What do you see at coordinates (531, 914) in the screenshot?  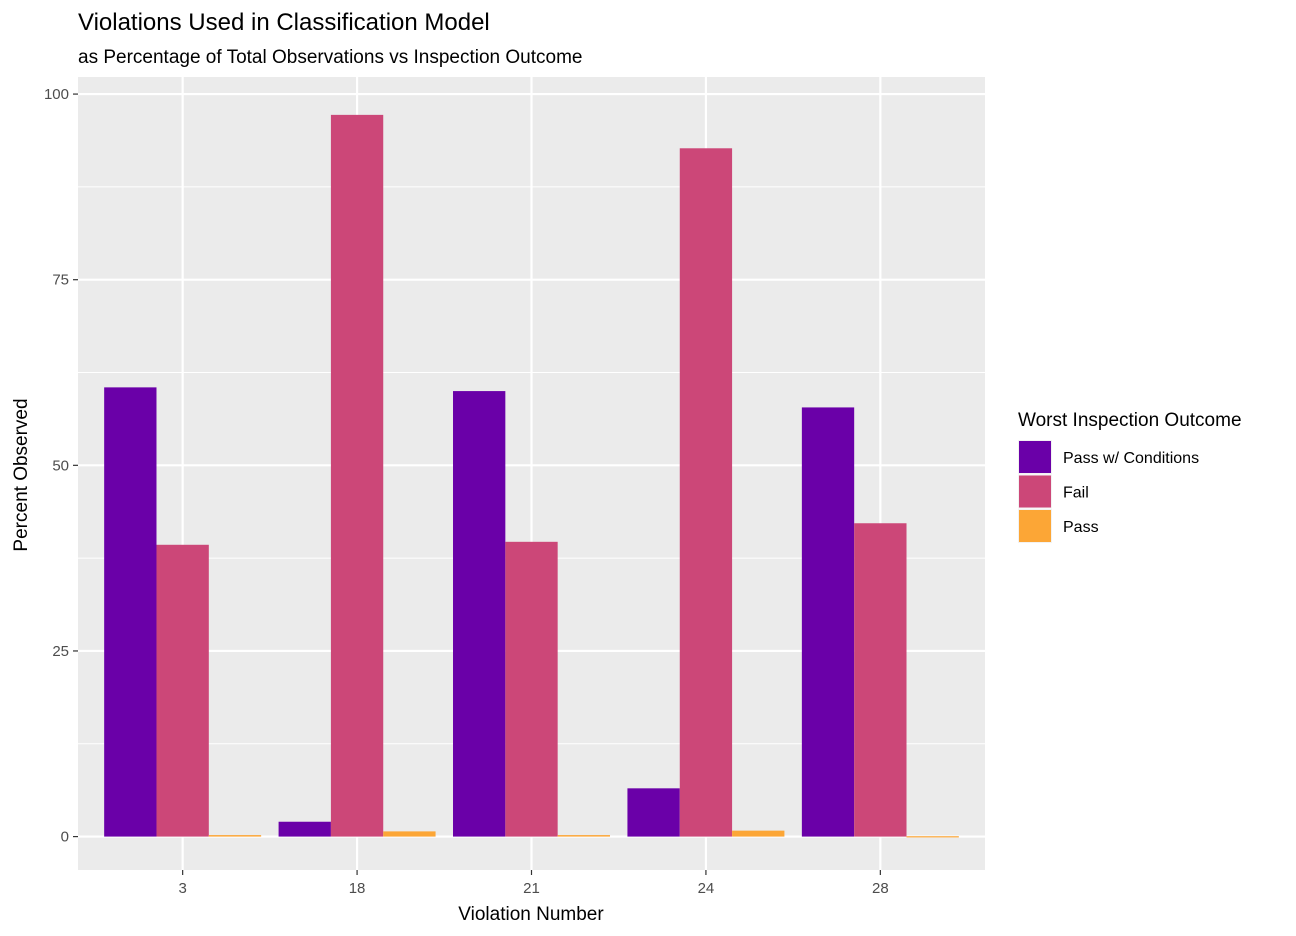 I see `x-axis-title: Violation Number` at bounding box center [531, 914].